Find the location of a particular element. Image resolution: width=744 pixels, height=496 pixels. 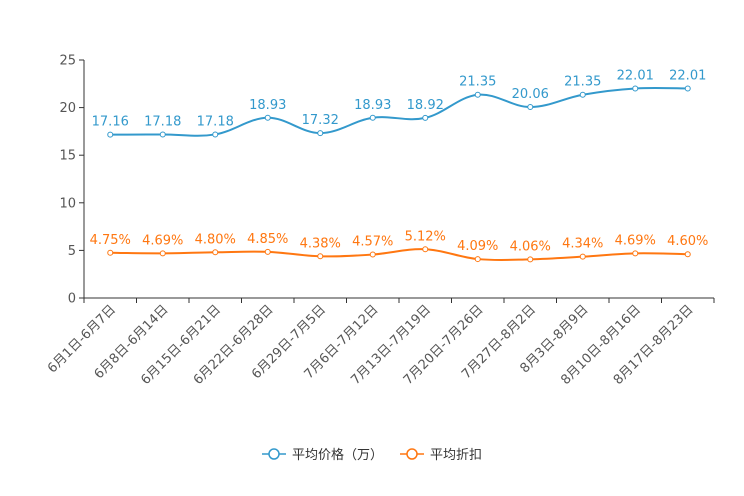

data-label: 4.09% is located at coordinates (477, 246).